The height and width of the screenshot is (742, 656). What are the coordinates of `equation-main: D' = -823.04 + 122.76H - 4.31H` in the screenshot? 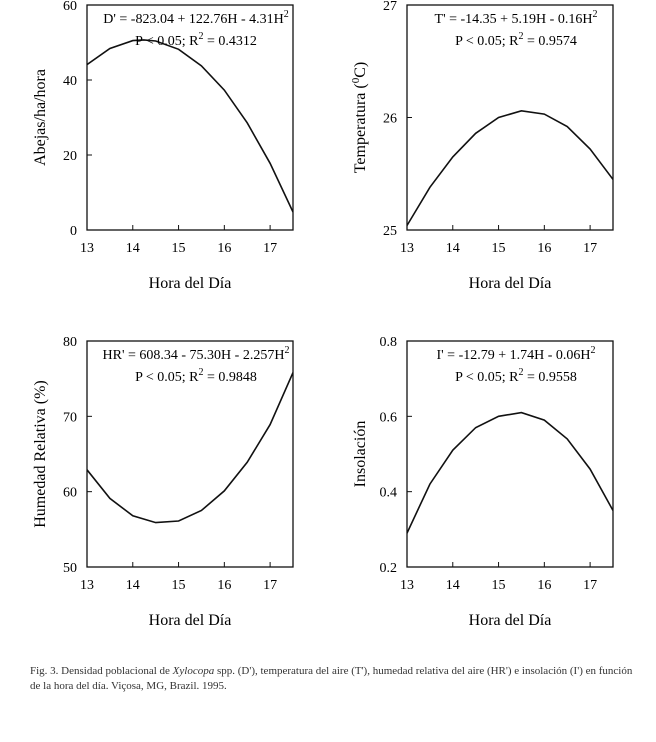 It's located at (193, 19).